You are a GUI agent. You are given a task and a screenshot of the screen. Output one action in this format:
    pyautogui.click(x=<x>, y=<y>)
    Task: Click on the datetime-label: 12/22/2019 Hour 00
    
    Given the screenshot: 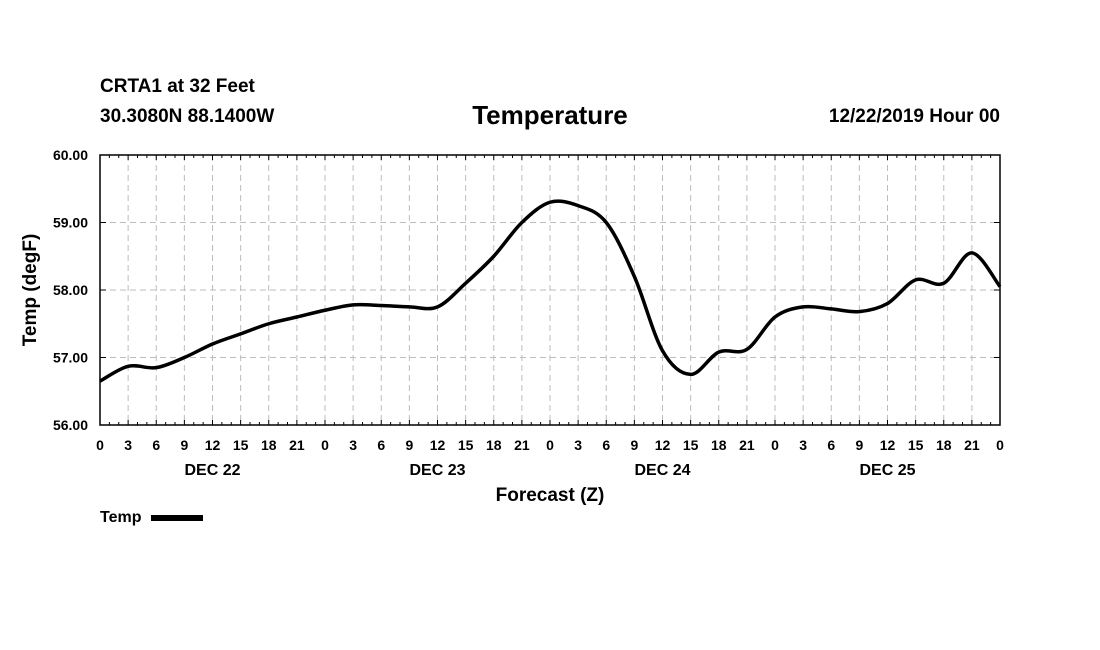 What is the action you would take?
    pyautogui.click(x=914, y=116)
    